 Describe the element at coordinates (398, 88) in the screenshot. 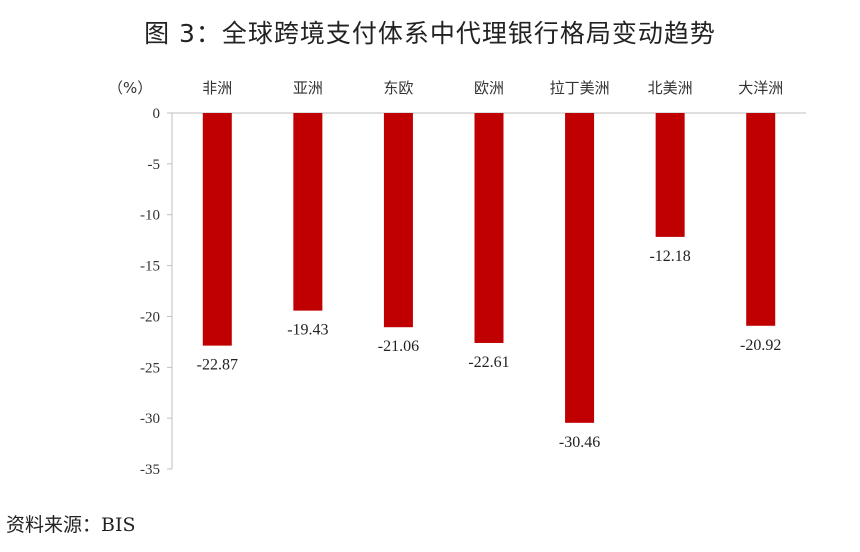

I see `category-label: 东欧` at that location.